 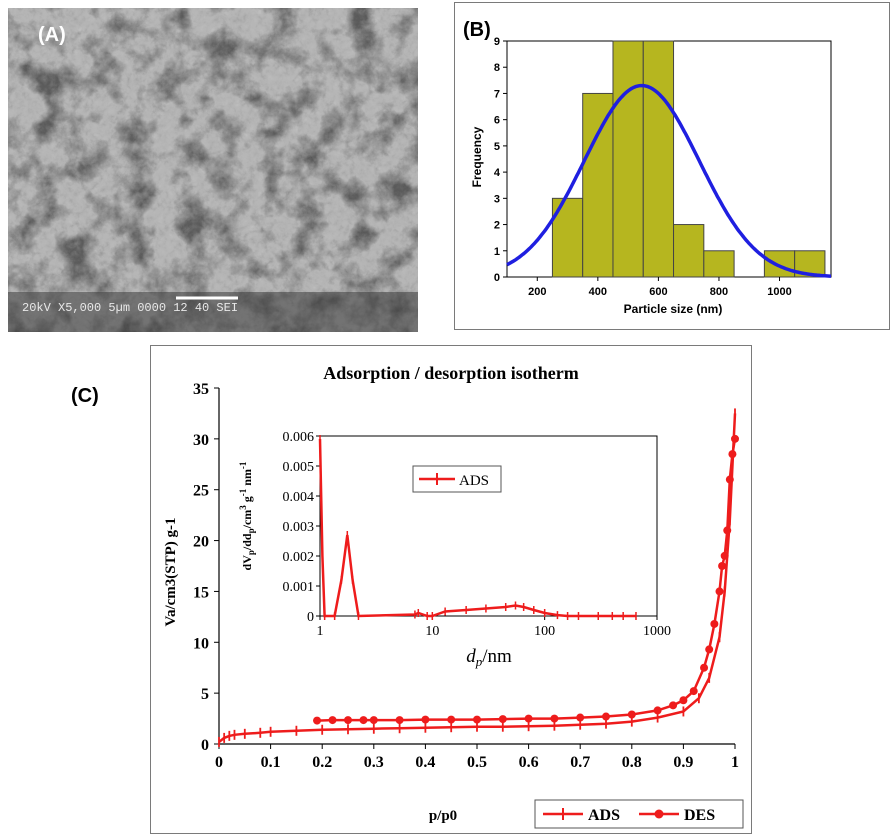 What do you see at coordinates (683, 762) in the screenshot?
I see `isotherm-x-tick-label: 0.9` at bounding box center [683, 762].